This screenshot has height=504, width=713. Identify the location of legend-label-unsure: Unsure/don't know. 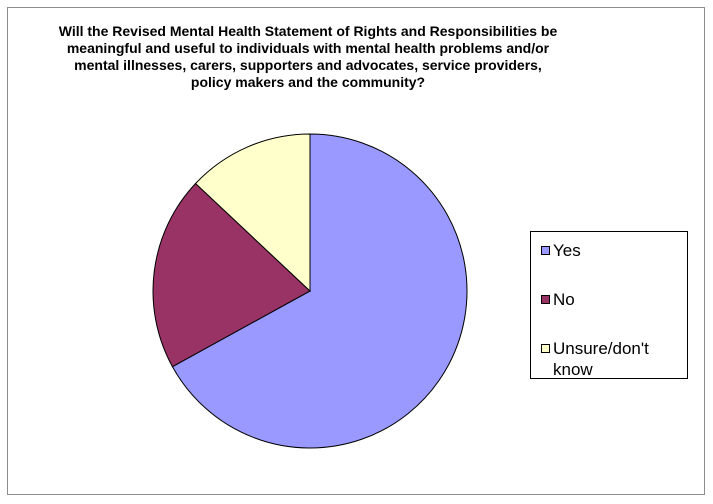
(601, 359).